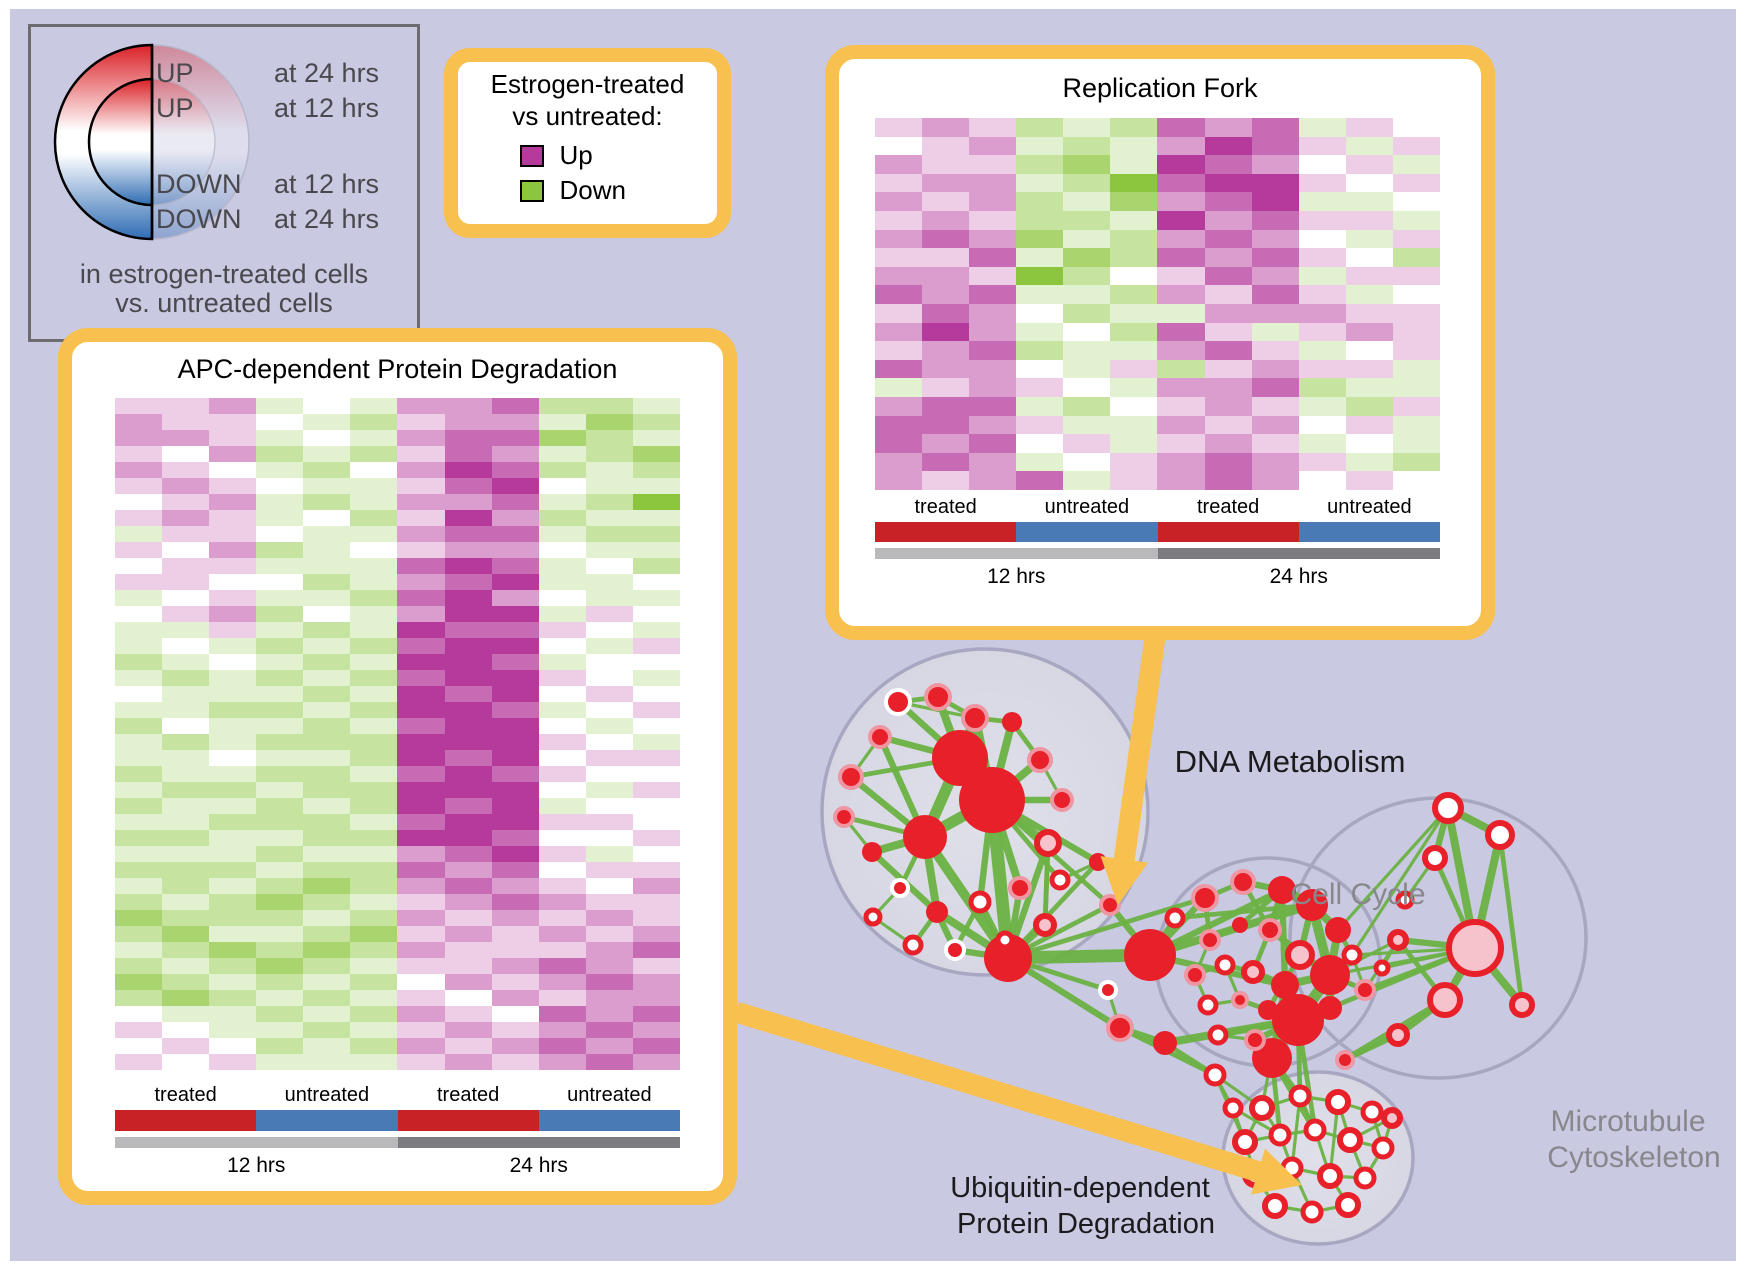  What do you see at coordinates (1290, 761) in the screenshot?
I see `dna-metabolism-label: DNA Metabolism` at bounding box center [1290, 761].